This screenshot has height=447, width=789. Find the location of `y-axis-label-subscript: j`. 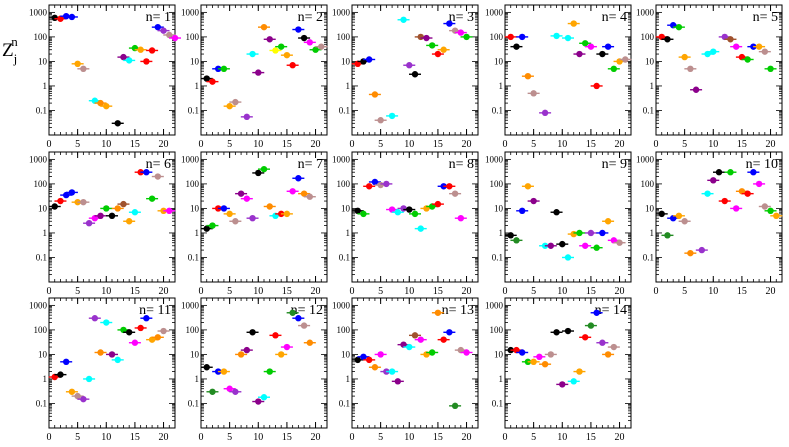

y-axis-label-subscript: j is located at coordinates (15, 58).